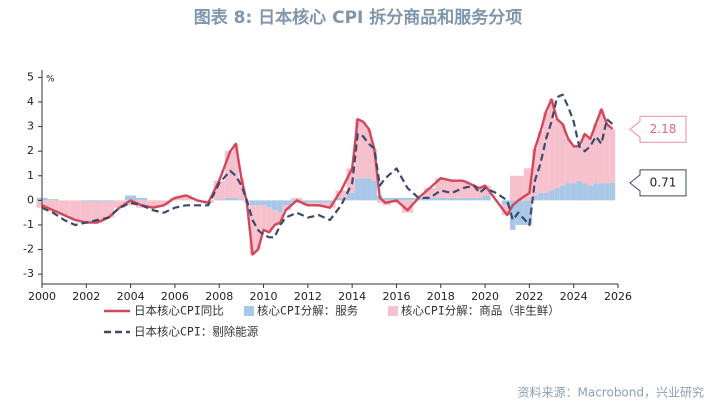  What do you see at coordinates (30, 76) in the screenshot?
I see `y-tick-label: 5` at bounding box center [30, 76].